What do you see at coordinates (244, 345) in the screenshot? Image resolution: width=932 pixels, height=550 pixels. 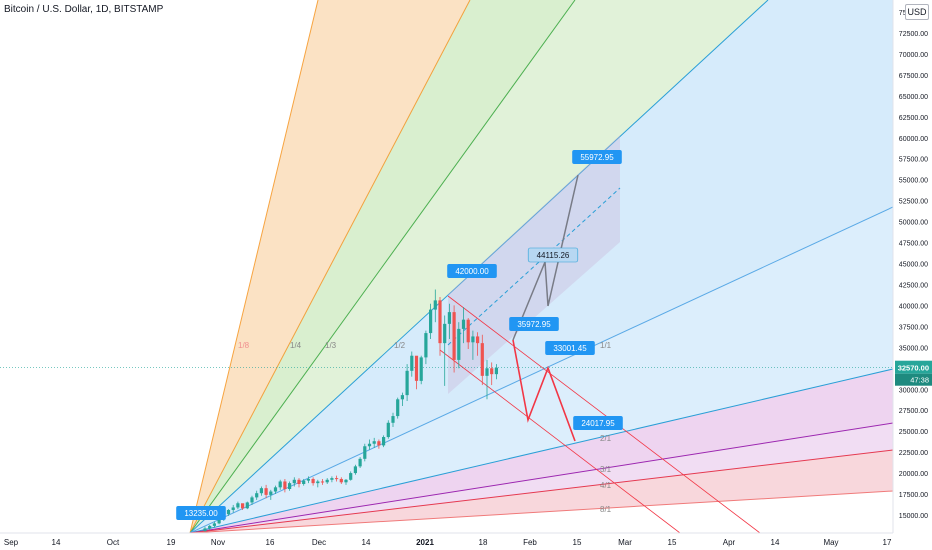 I see `fan-label: 1/8` at bounding box center [244, 345].